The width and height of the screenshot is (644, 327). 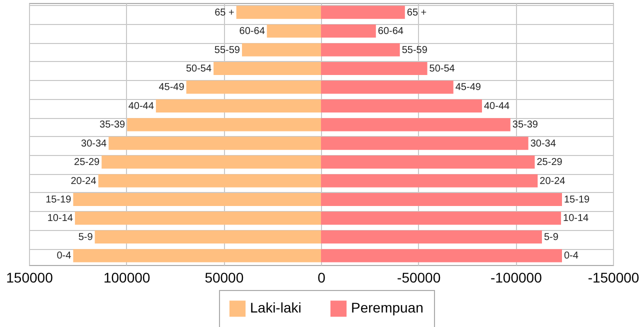 What do you see at coordinates (614, 278) in the screenshot?
I see `x-tick-label: -150000` at bounding box center [614, 278].